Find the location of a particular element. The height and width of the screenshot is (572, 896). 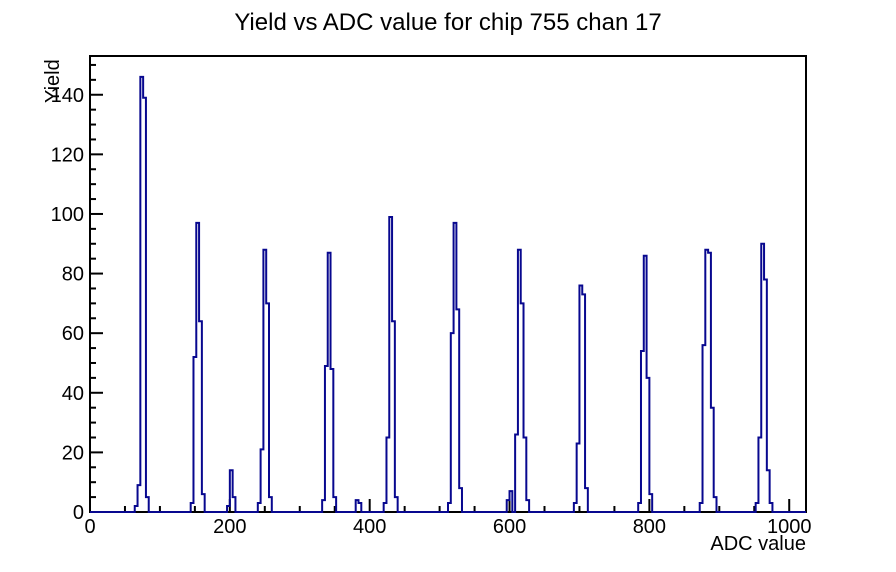

y-tick-label: 120 is located at coordinates (67, 155).